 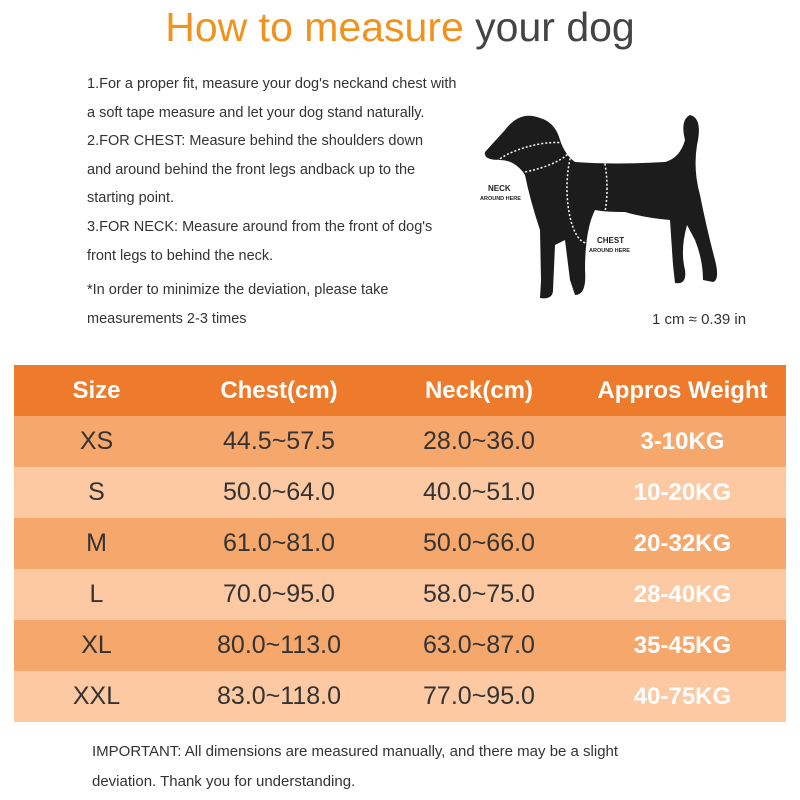 What do you see at coordinates (224, 781) in the screenshot?
I see `important-line: deviation. Thank you for understanding.` at bounding box center [224, 781].